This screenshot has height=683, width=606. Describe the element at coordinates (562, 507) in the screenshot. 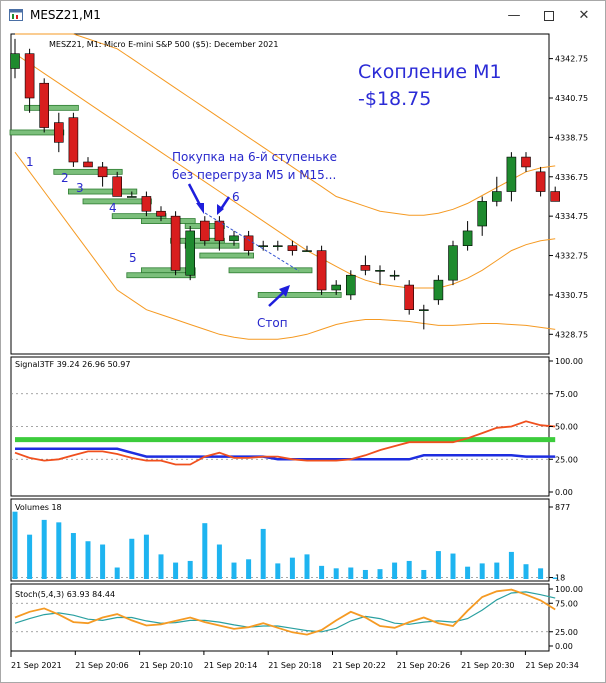

I see `volume-y-tick-label: 877` at that location.